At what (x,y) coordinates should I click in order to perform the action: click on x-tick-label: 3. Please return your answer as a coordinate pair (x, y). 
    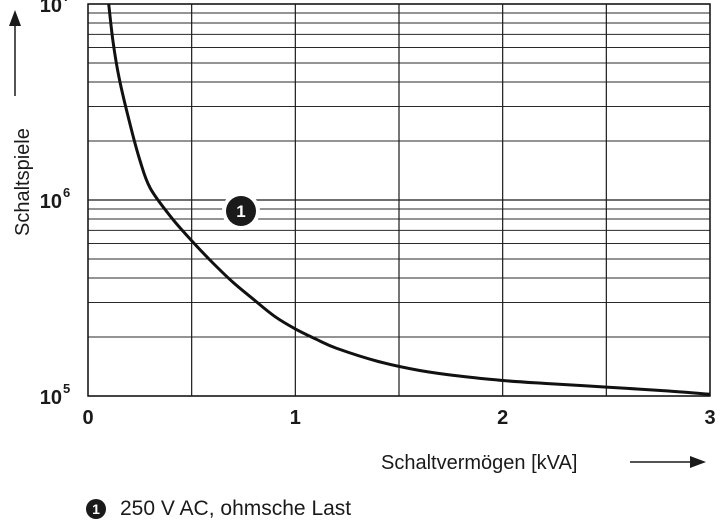
    Looking at the image, I should click on (709, 418).